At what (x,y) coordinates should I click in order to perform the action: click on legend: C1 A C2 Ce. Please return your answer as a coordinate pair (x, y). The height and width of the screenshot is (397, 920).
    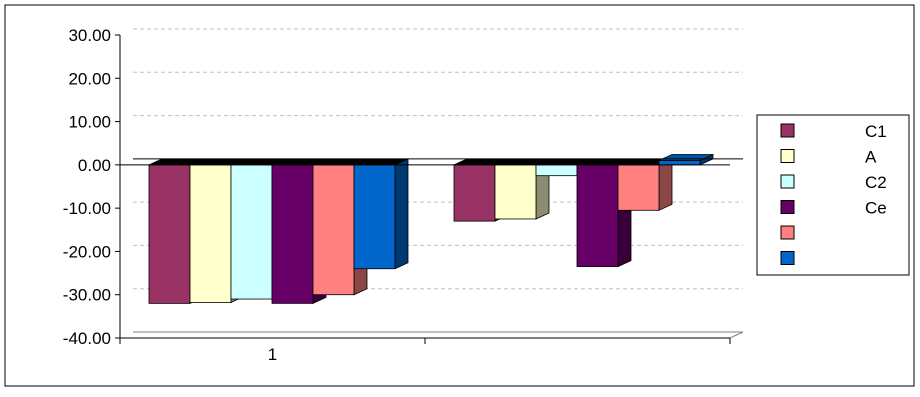
    Looking at the image, I should click on (833, 195).